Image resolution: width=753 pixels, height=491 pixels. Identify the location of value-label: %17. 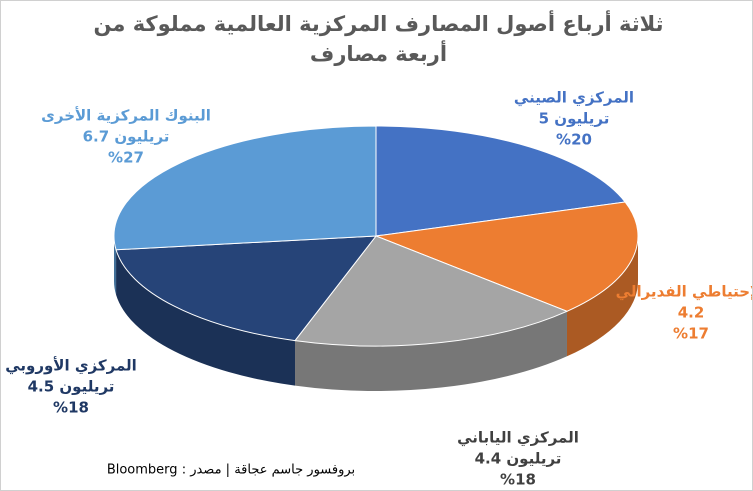
(691, 334).